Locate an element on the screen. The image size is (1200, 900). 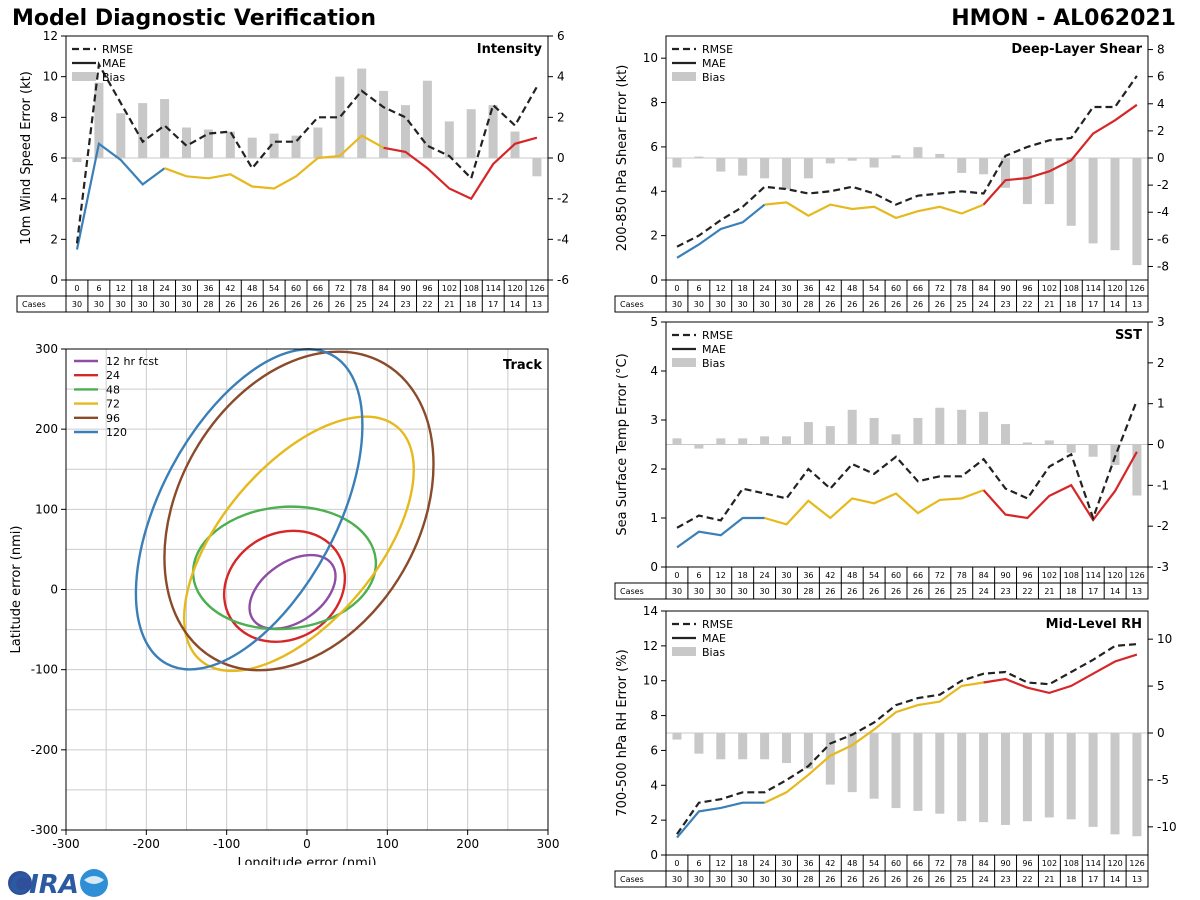
y-tick-label: 4 is located at coordinates (654, 785).